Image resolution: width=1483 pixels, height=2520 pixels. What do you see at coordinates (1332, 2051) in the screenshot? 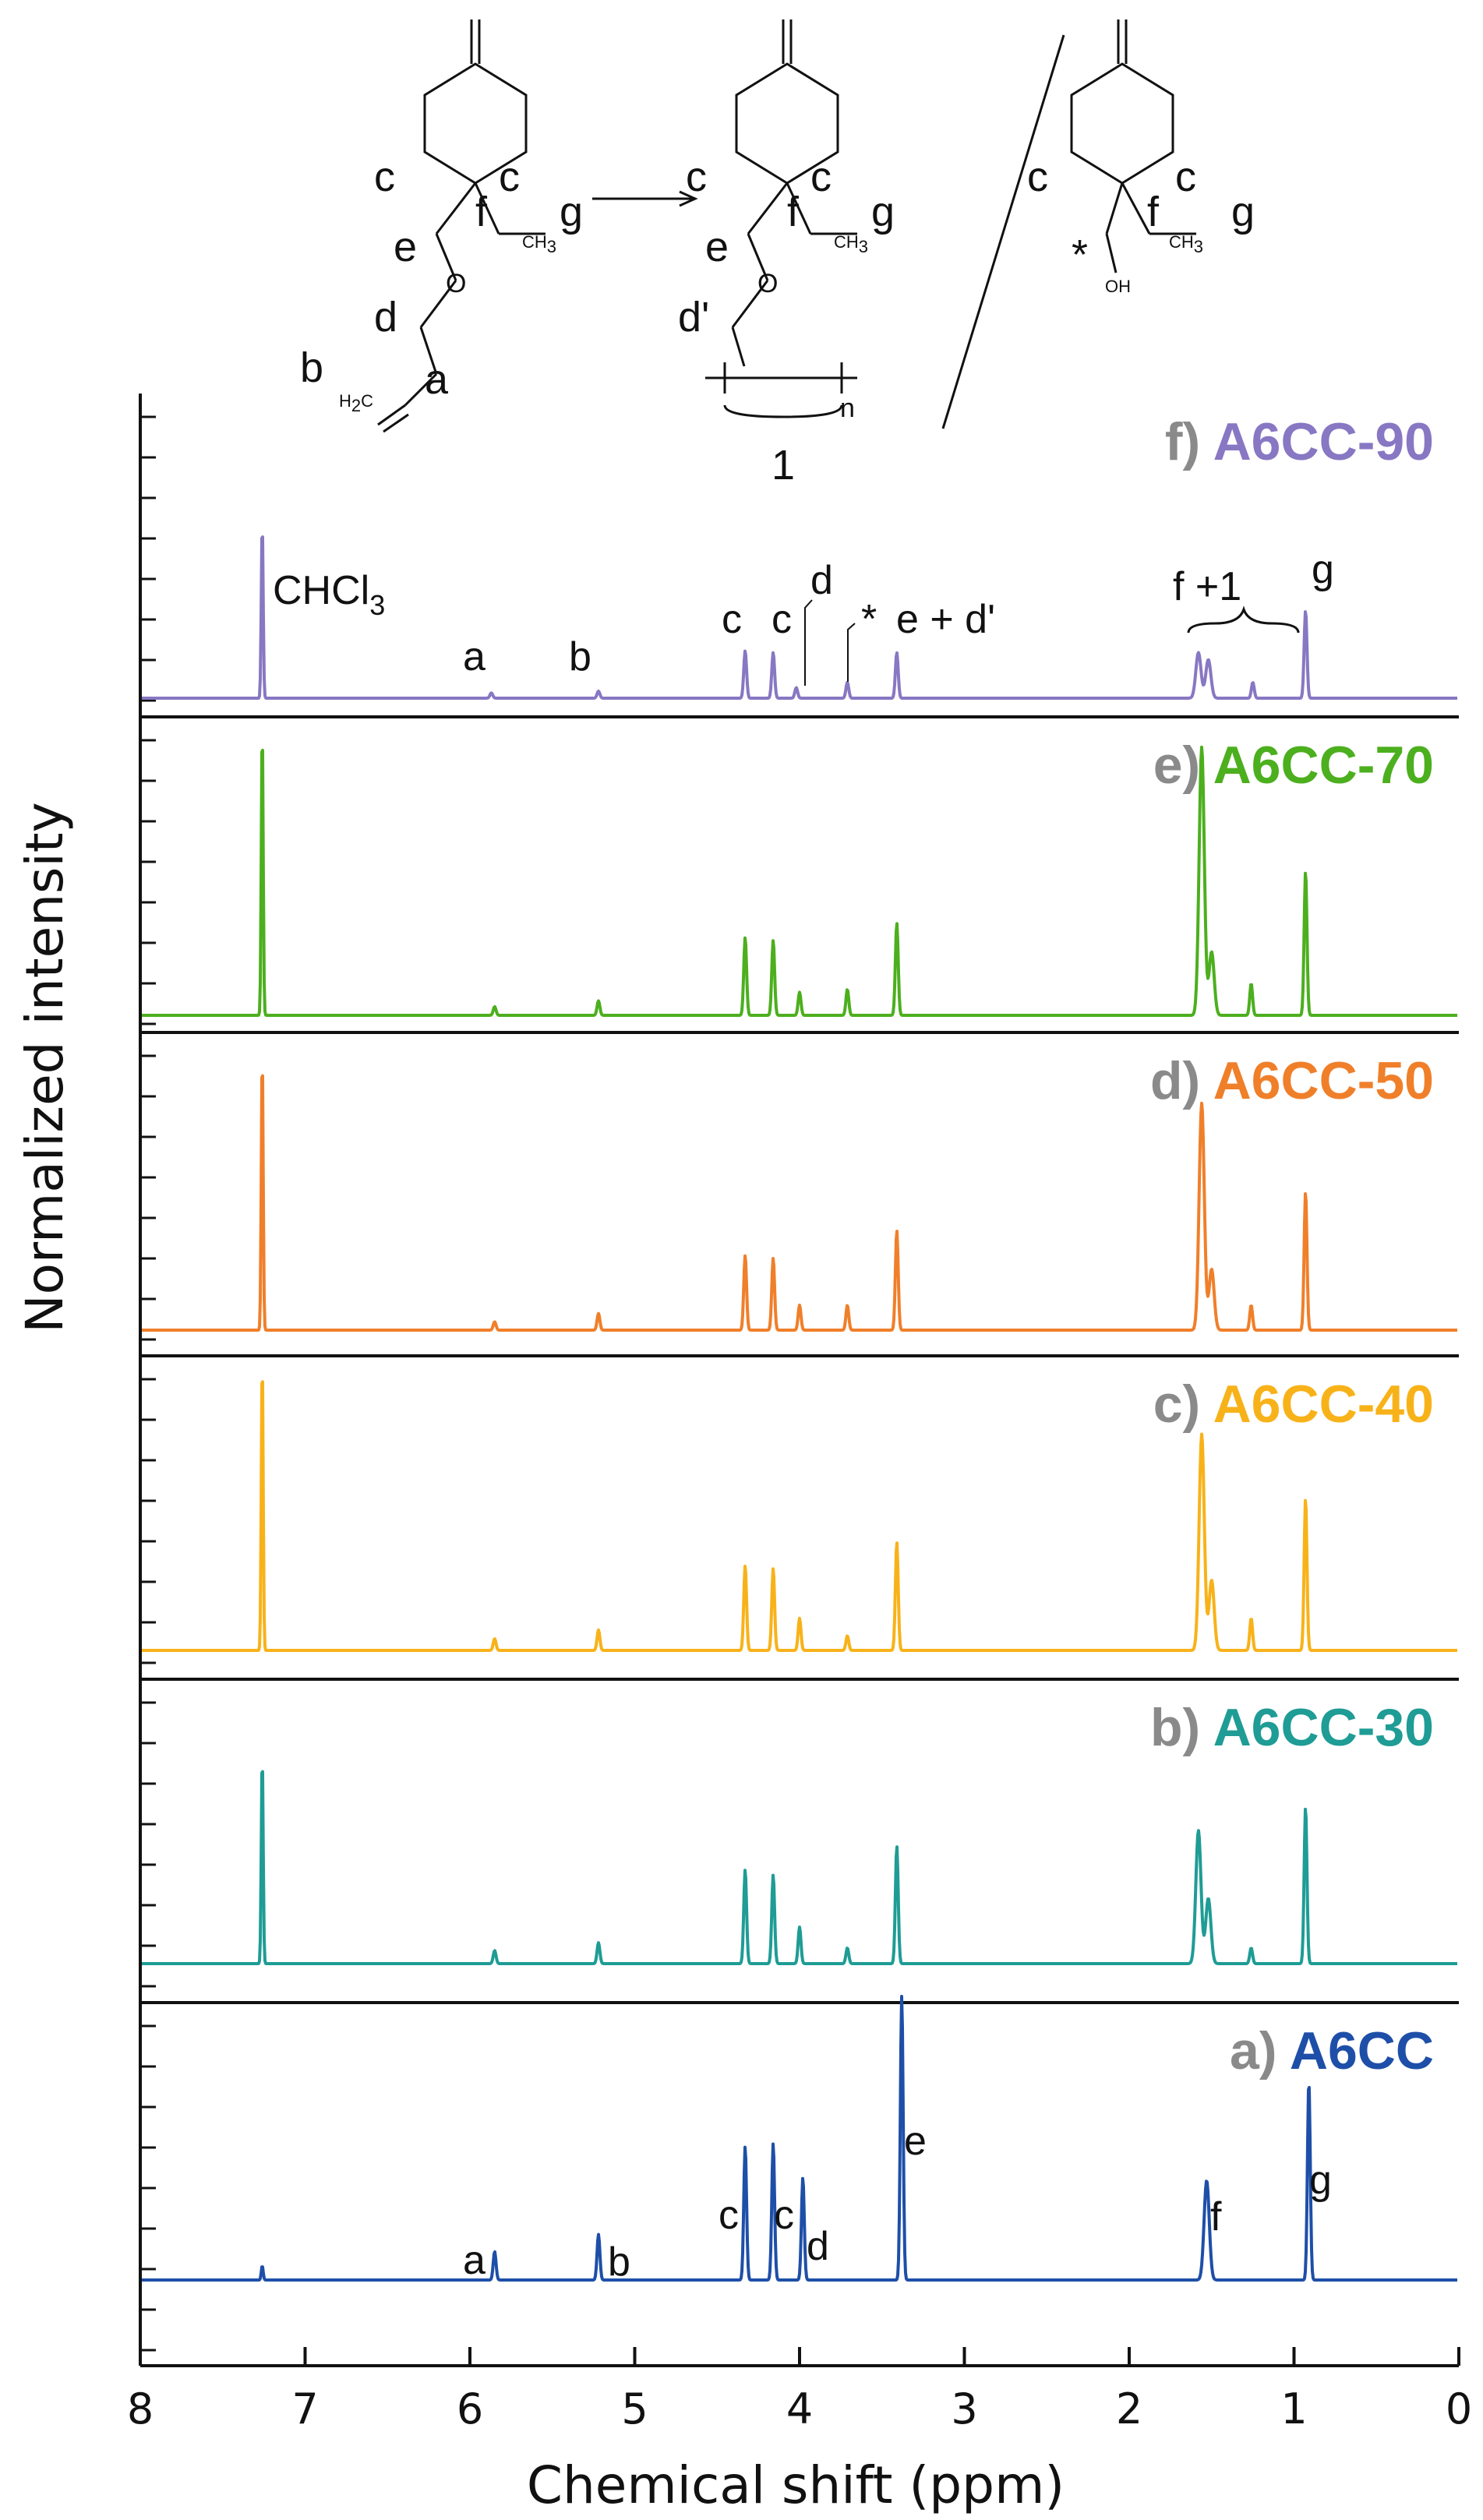
I see `panel-title-a: a) A6CC` at bounding box center [1332, 2051].